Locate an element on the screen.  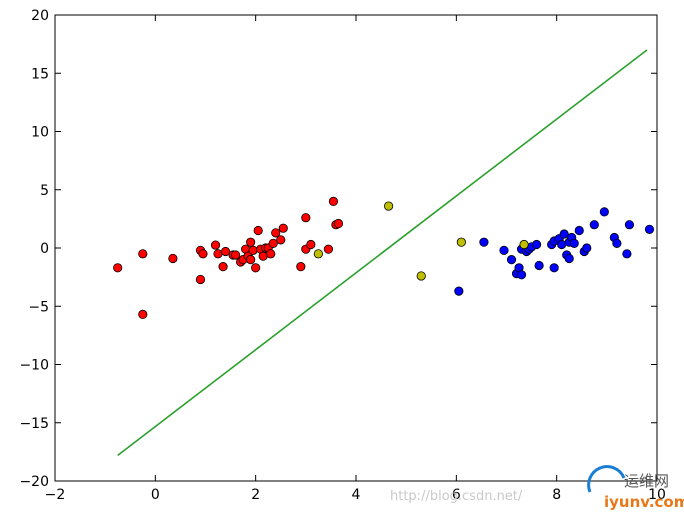
x-tick-label: −2 is located at coordinates (55, 495).